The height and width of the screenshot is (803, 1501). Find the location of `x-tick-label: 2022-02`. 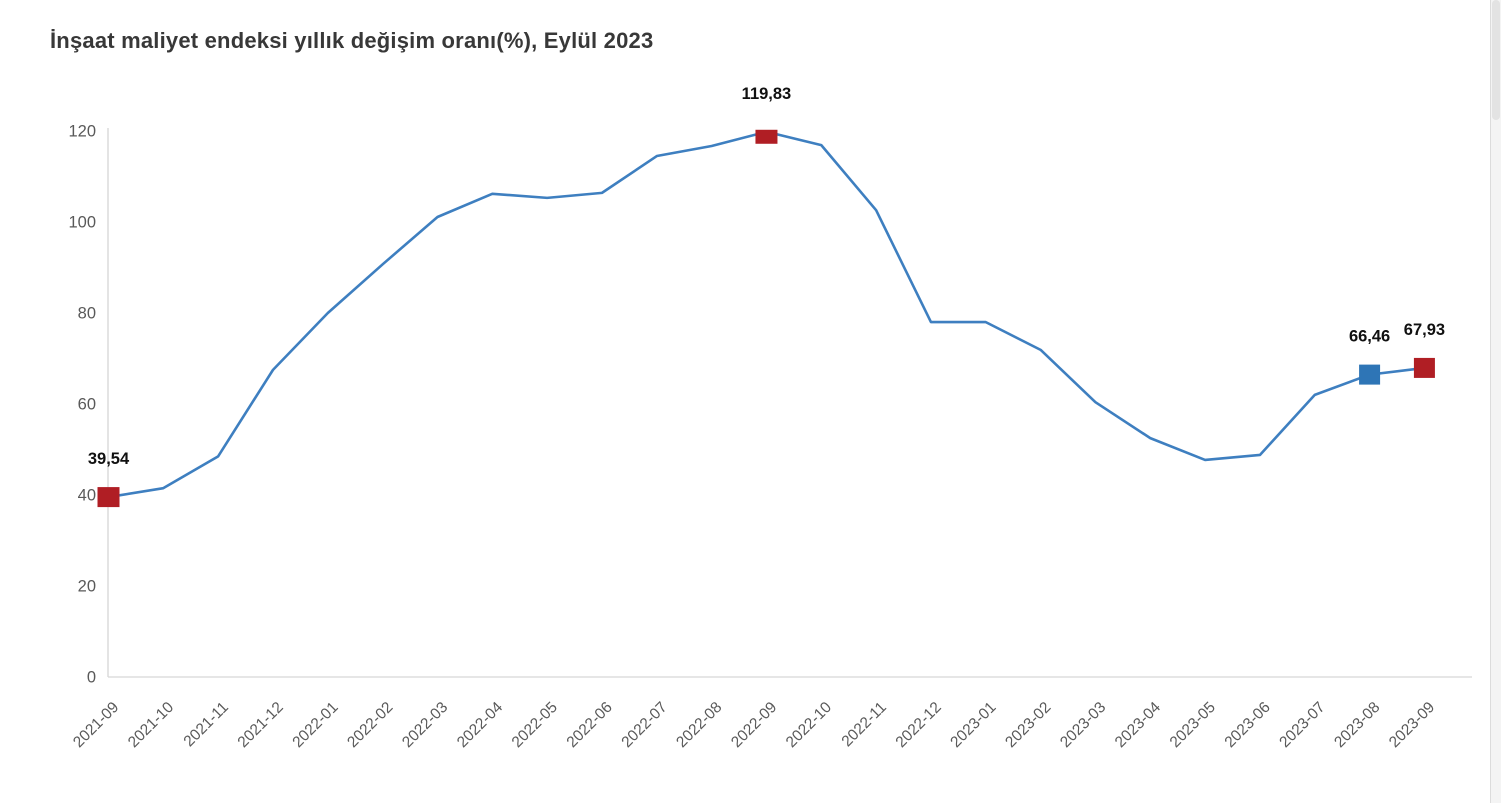

x-tick-label: 2022-02 is located at coordinates (370, 725).